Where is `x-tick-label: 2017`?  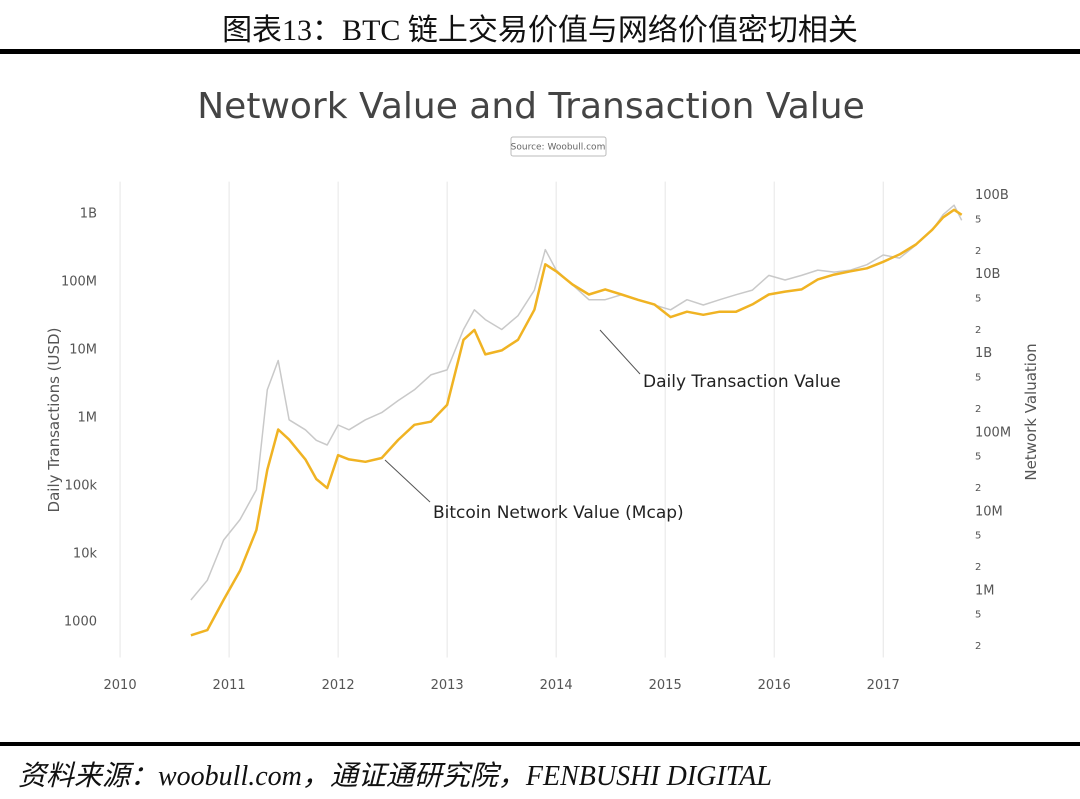 x-tick-label: 2017 is located at coordinates (883, 685).